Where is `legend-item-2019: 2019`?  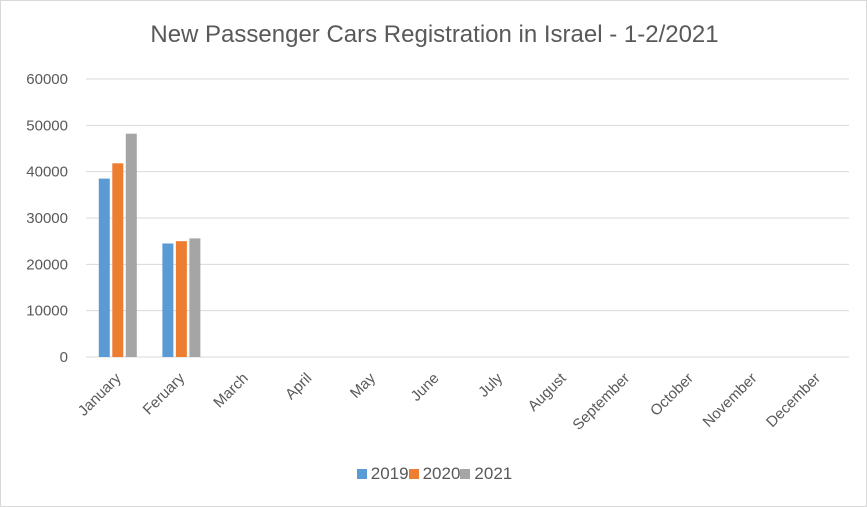 legend-item-2019: 2019 is located at coordinates (382, 474).